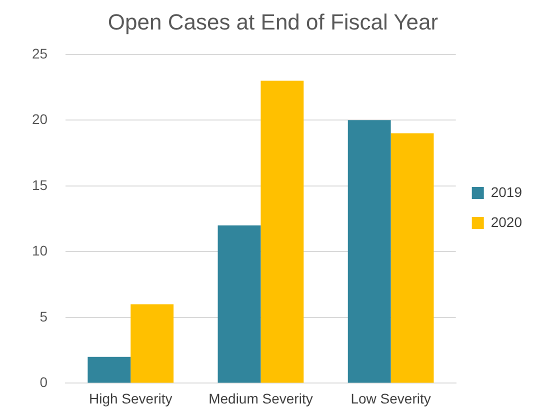 The width and height of the screenshot is (542, 420). What do you see at coordinates (273, 21) in the screenshot?
I see `chart-title: Open Cases at End of Fiscal Year` at bounding box center [273, 21].